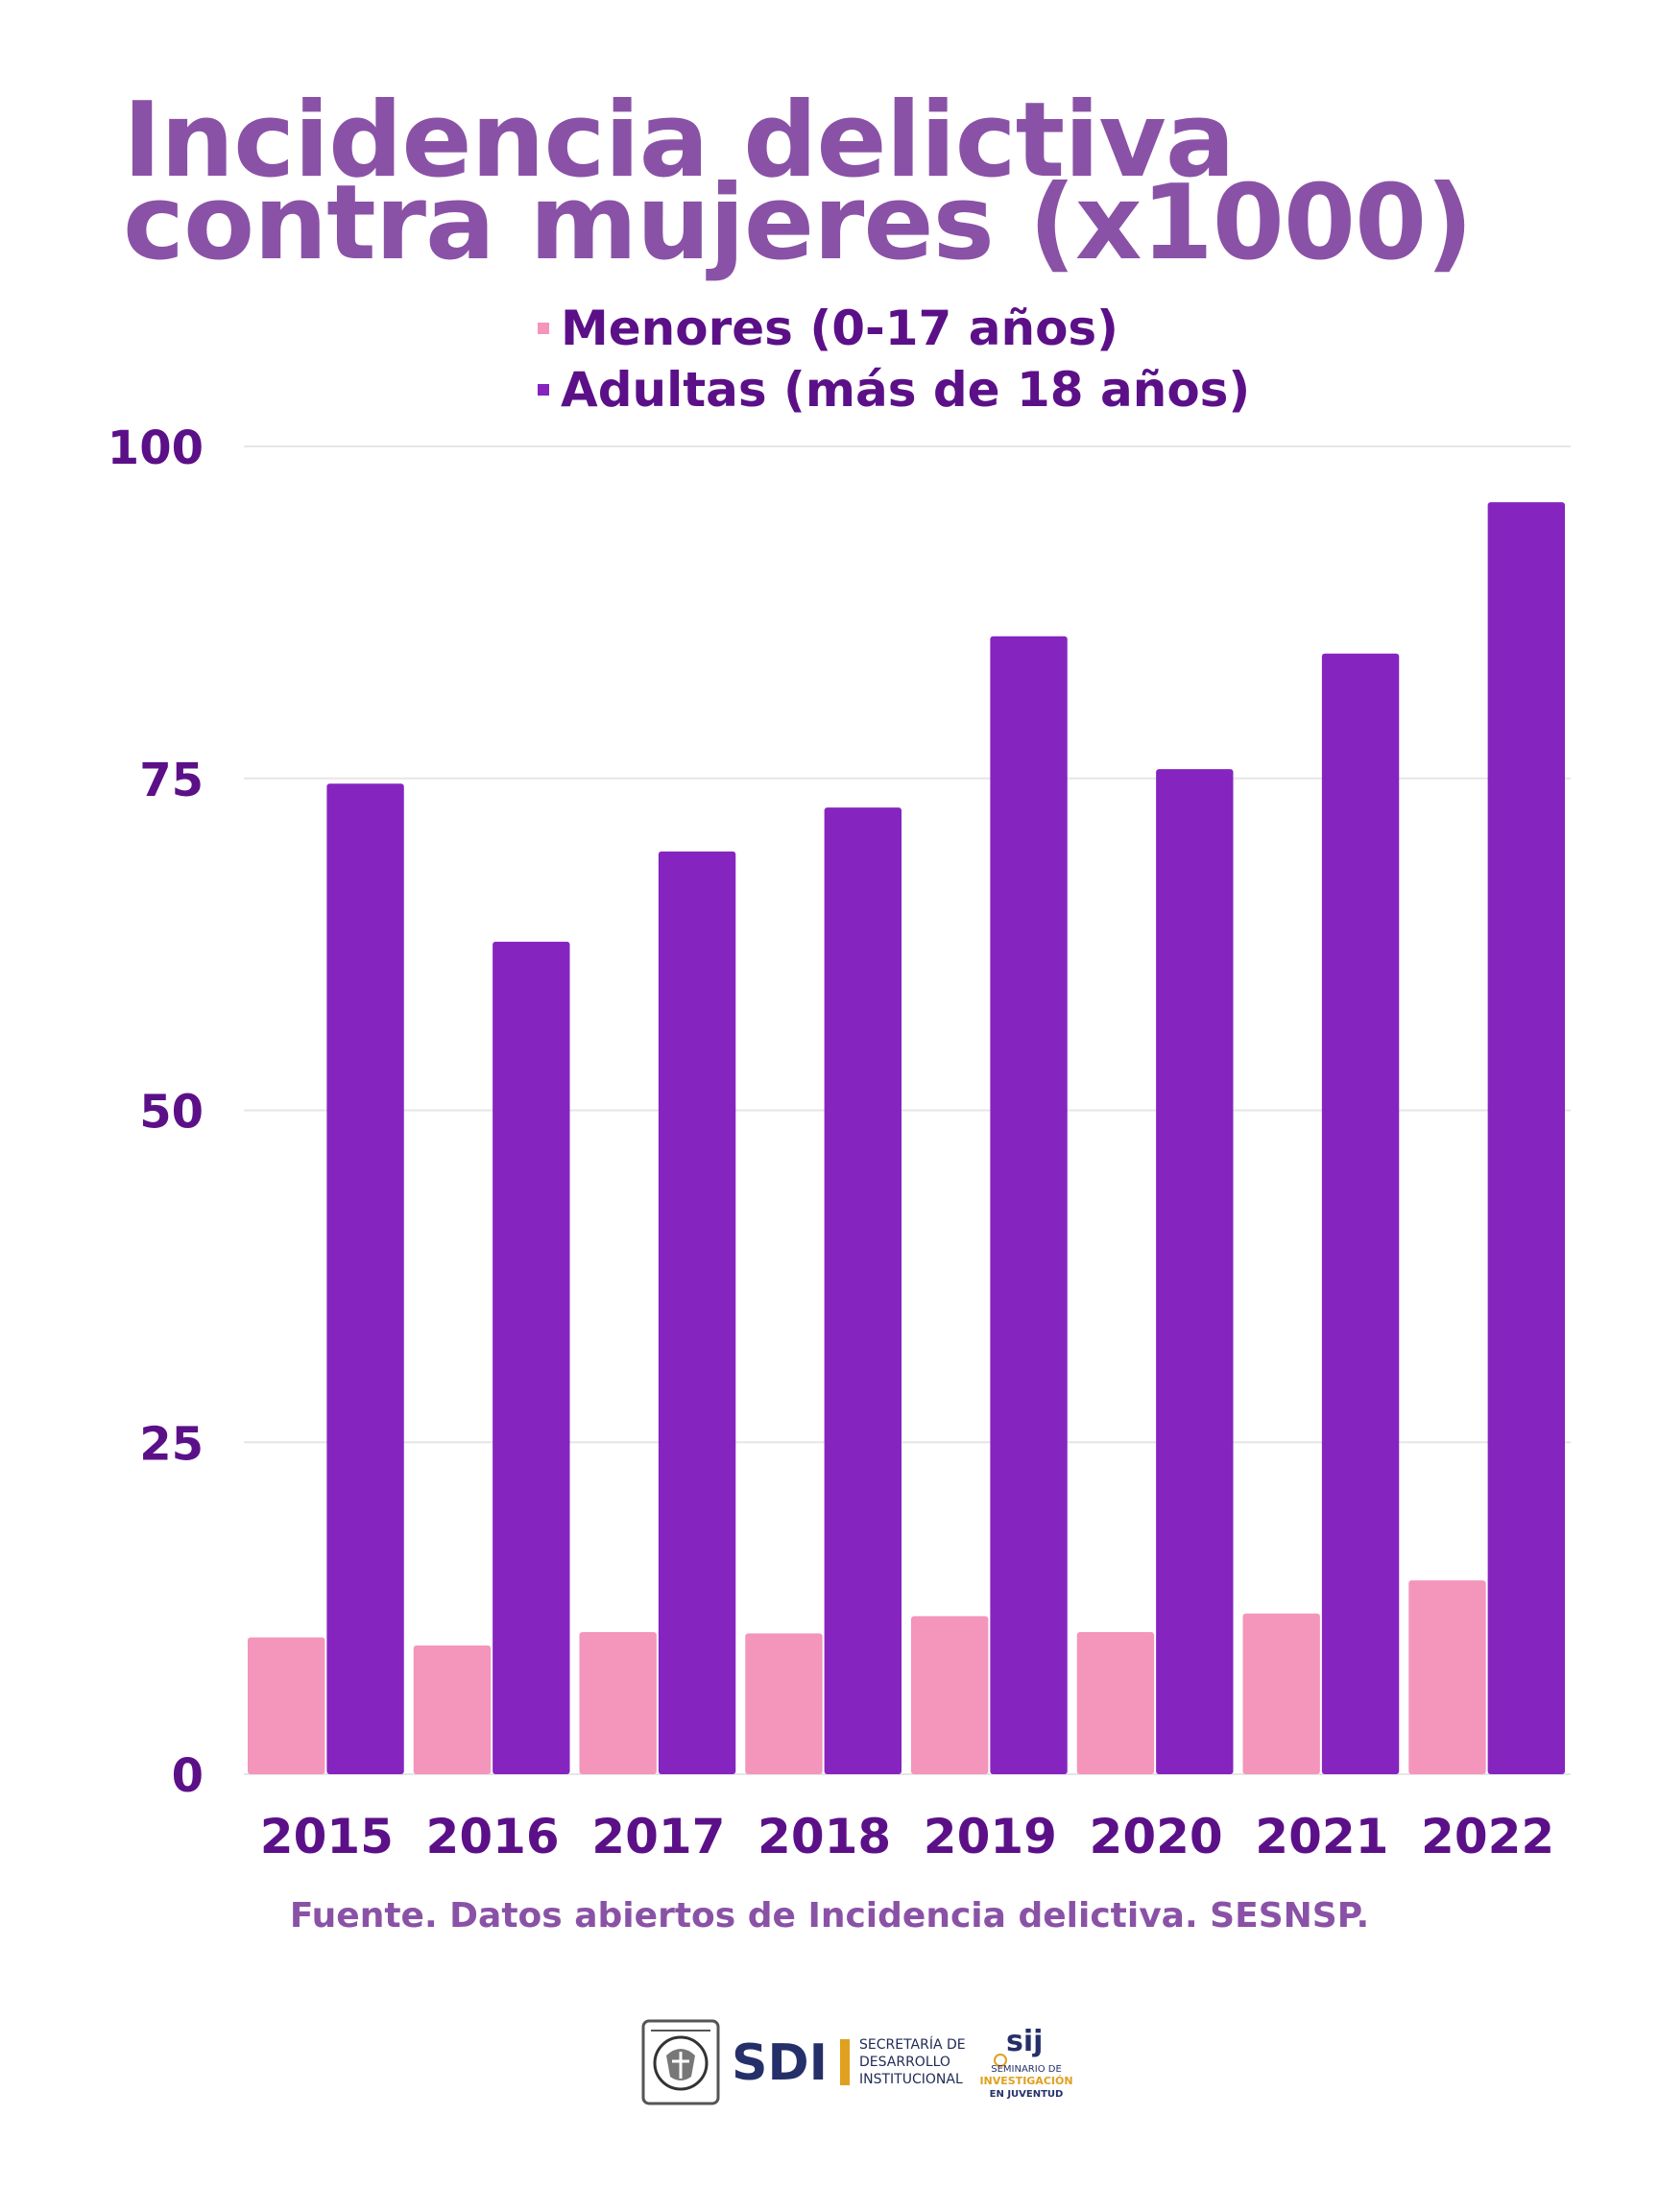  I want to click on bar-adultas-2017, so click(697, 1312).